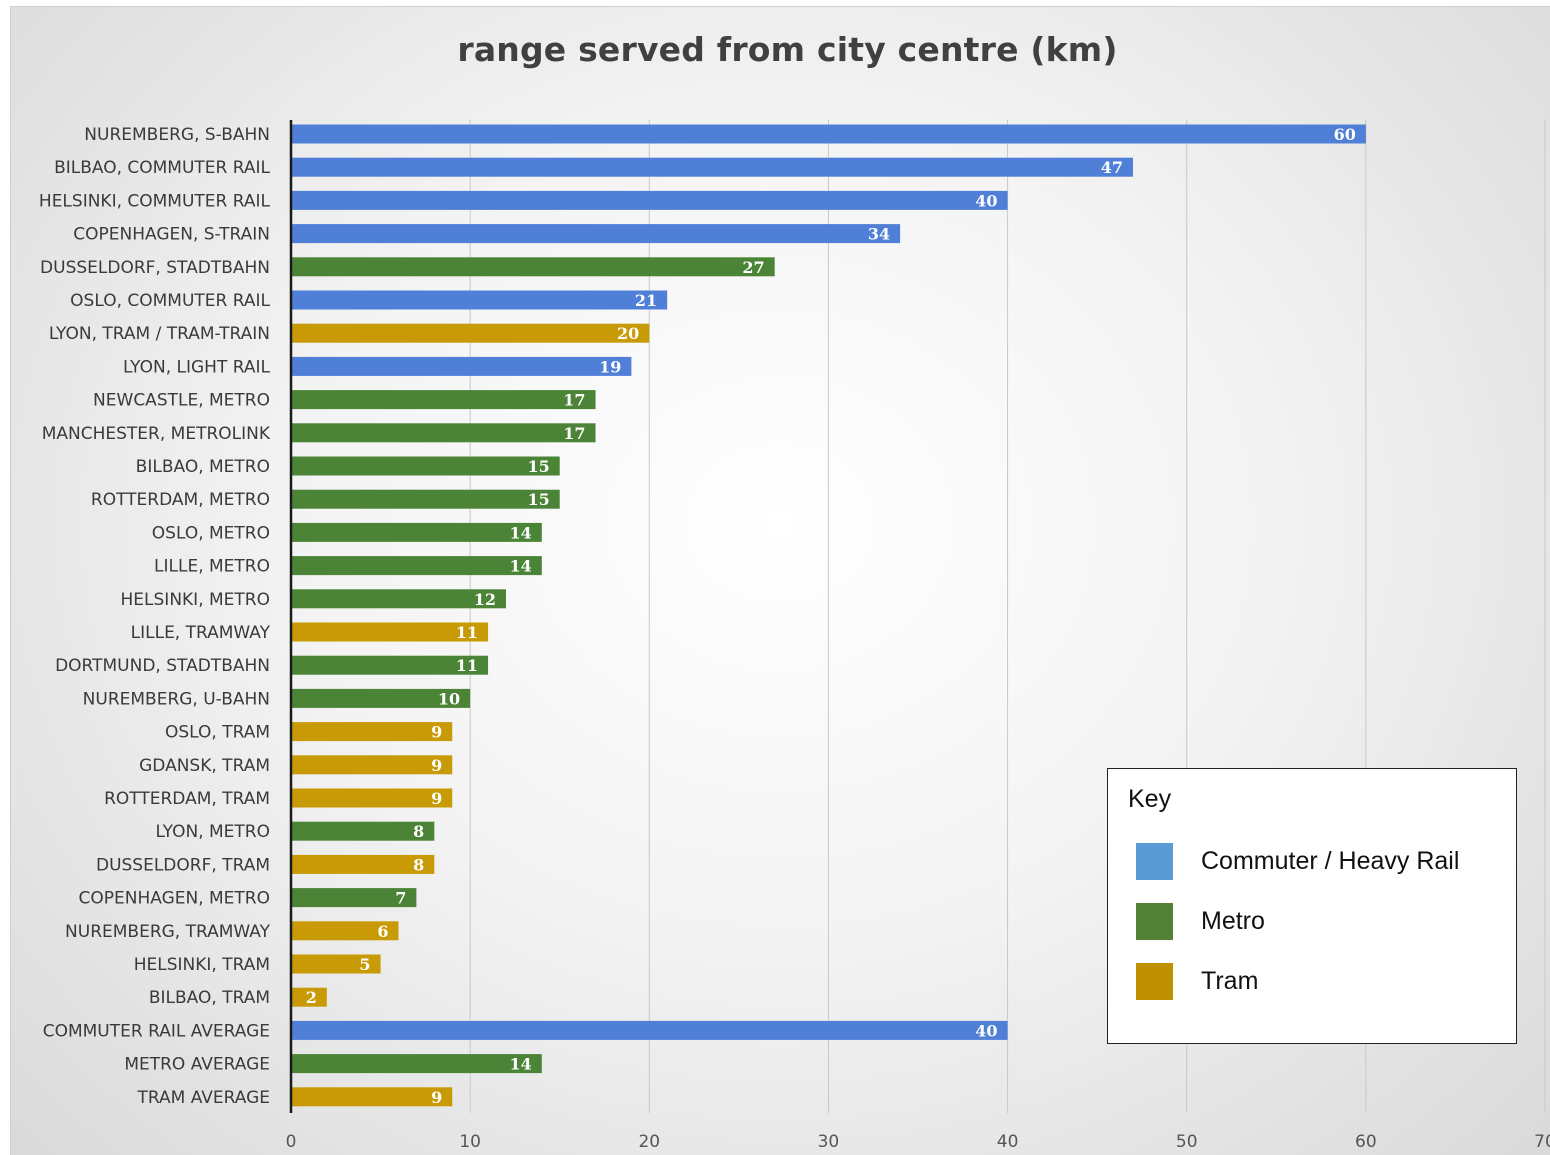 The height and width of the screenshot is (1155, 1550). Describe the element at coordinates (1154, 981) in the screenshot. I see `legend-swatch-tram` at that location.